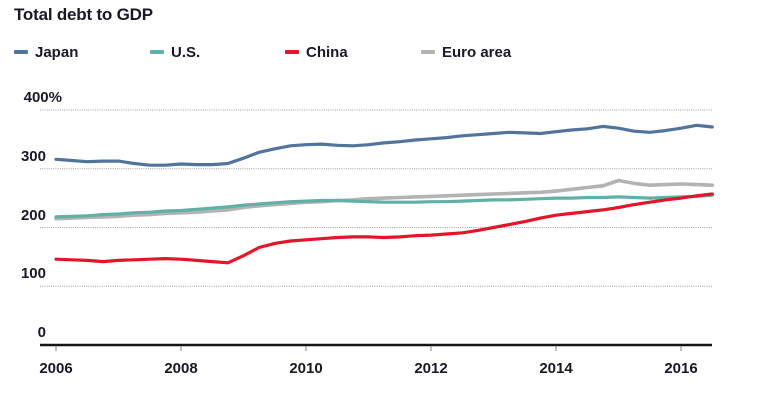 The width and height of the screenshot is (776, 417). What do you see at coordinates (83, 14) in the screenshot?
I see `chart-title: Total debt to GDP` at bounding box center [83, 14].